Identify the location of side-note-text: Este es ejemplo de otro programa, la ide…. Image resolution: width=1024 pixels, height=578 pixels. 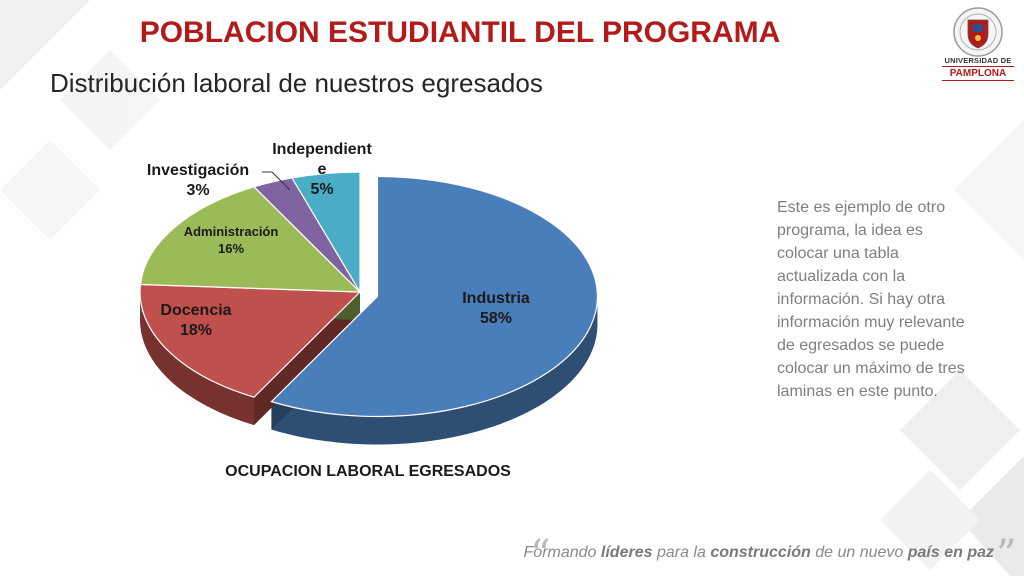
(871, 299).